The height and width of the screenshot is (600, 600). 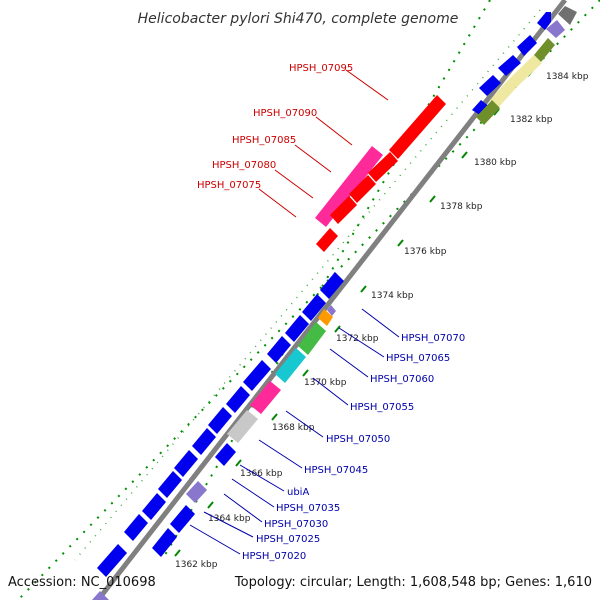 I want to click on tick-label: 1374 kbp, so click(x=392, y=296).